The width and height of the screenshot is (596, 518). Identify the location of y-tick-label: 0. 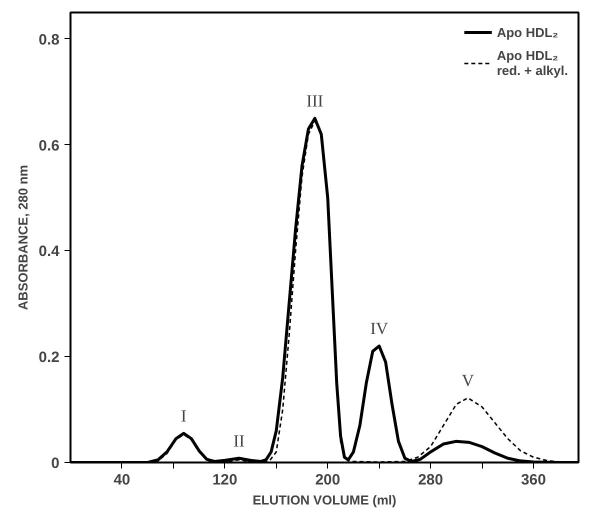
(55, 463).